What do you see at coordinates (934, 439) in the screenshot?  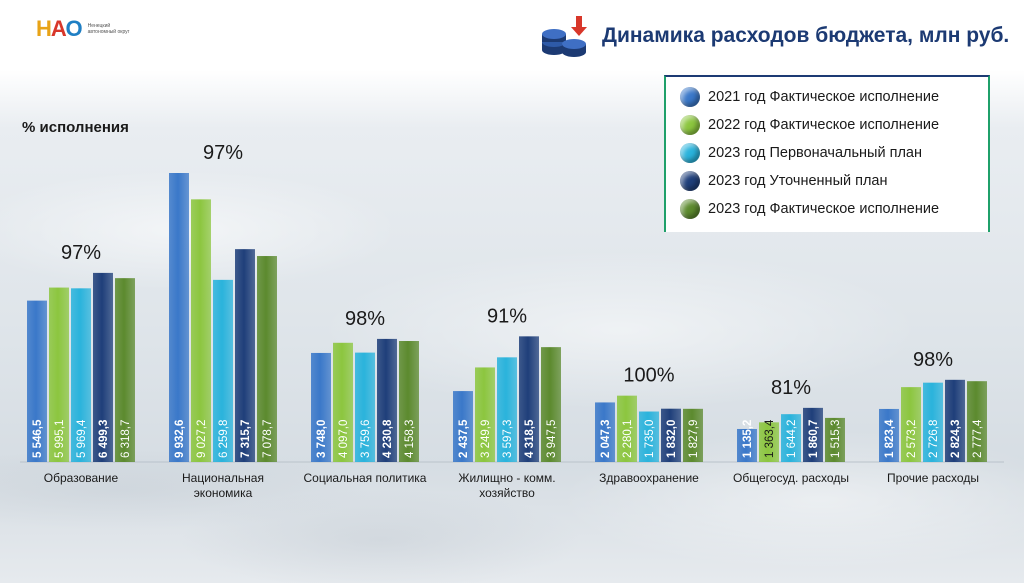 I see `data-label: 2 726,8` at bounding box center [934, 439].